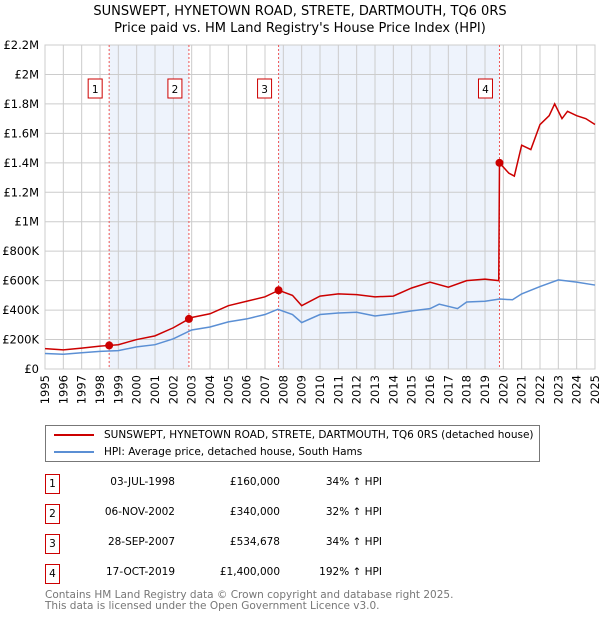 The image size is (600, 620). Describe the element at coordinates (52, 544) in the screenshot. I see `sale-number: 3` at that location.